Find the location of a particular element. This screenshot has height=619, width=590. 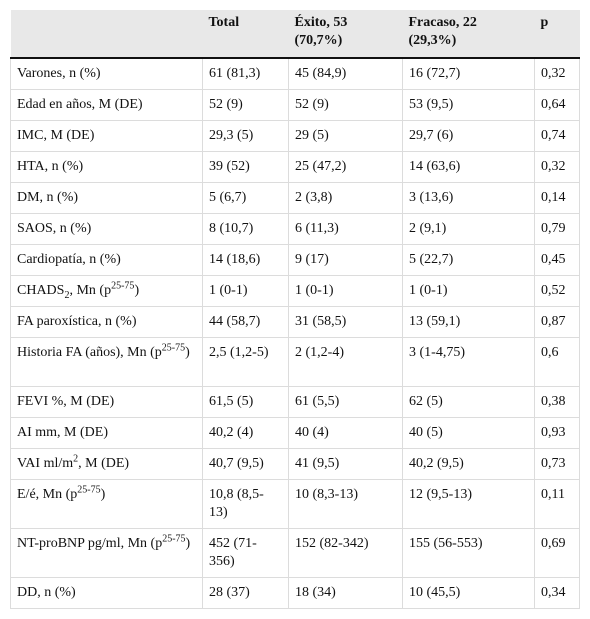

header-fracaso: Fracaso, 22 (29,3%) is located at coordinates (468, 34).